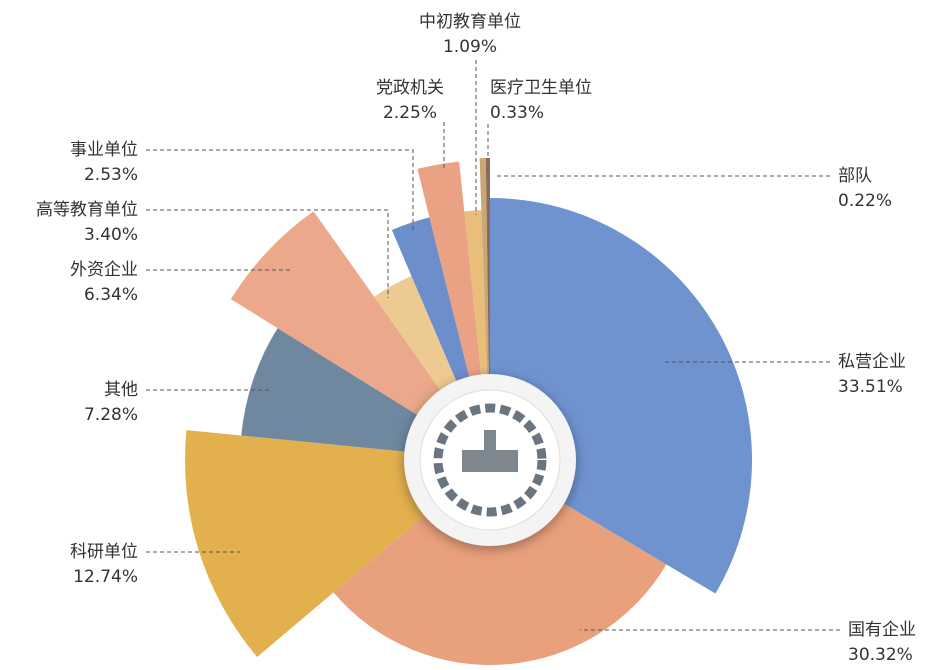 The height and width of the screenshot is (670, 934). What do you see at coordinates (104, 552) in the screenshot?
I see `category-label: 科研单位` at bounding box center [104, 552].